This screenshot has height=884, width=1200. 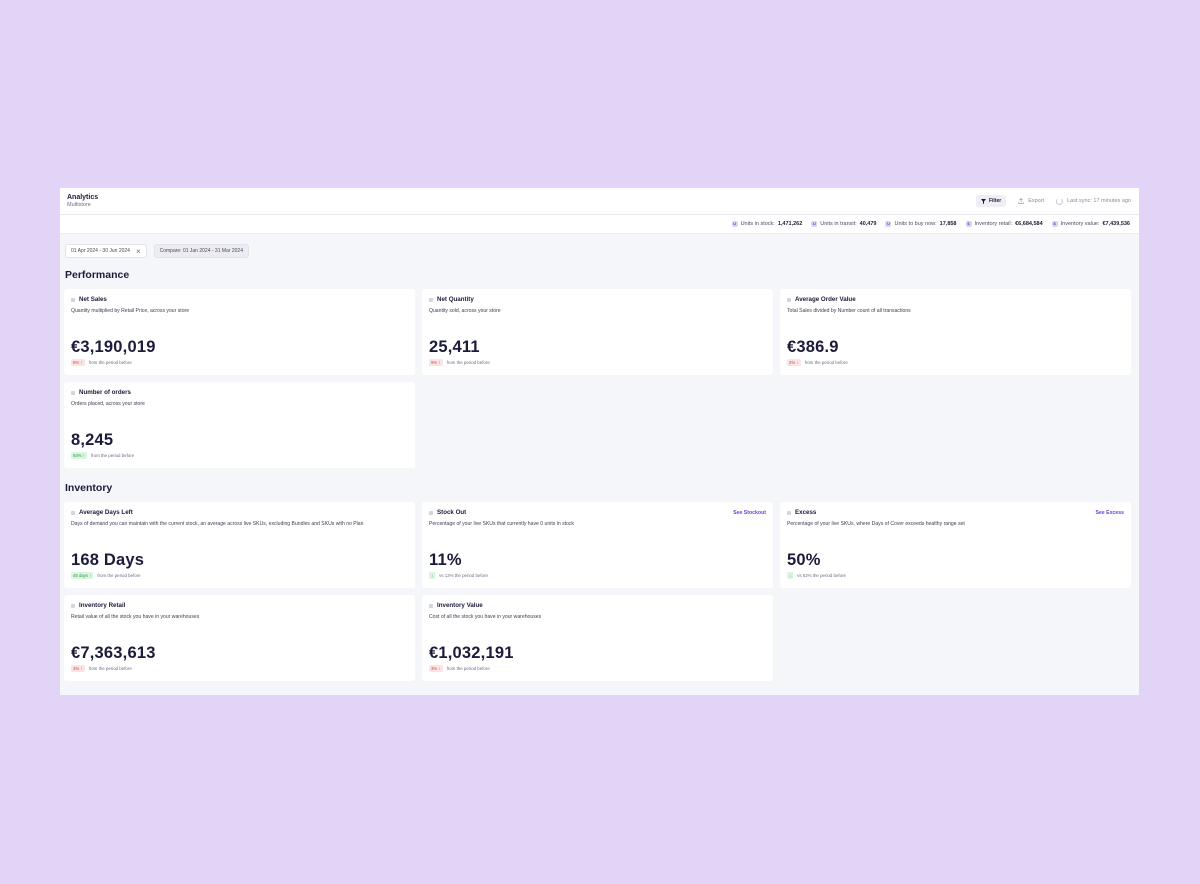 I want to click on metric-value: 11%, so click(x=445, y=560).